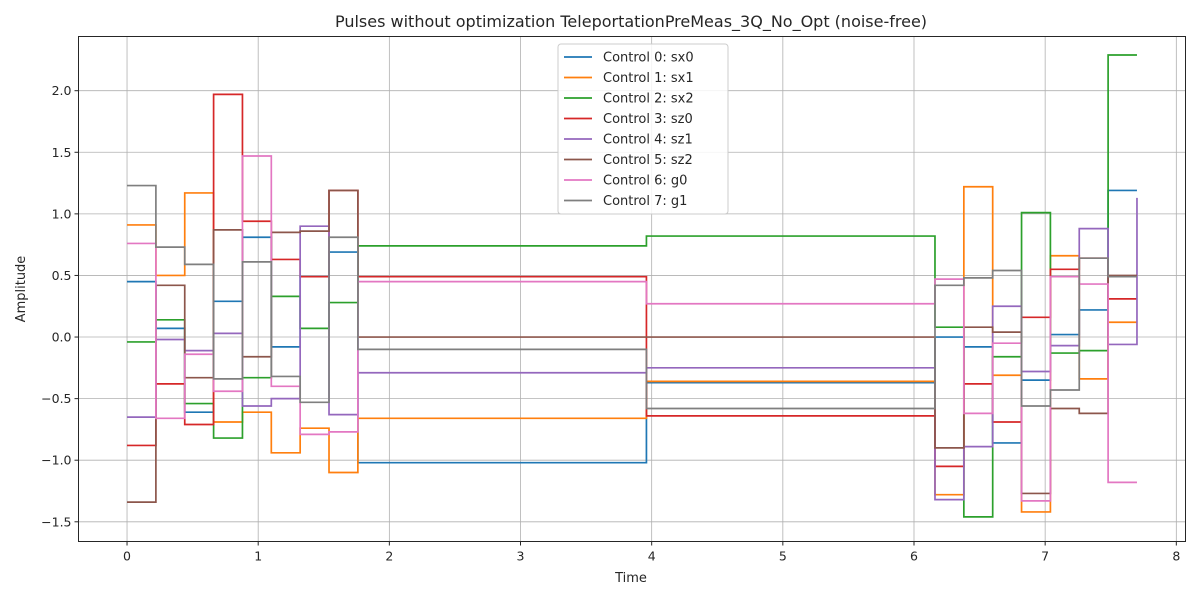 The width and height of the screenshot is (1200, 600). I want to click on x-tick-label: 4, so click(652, 556).